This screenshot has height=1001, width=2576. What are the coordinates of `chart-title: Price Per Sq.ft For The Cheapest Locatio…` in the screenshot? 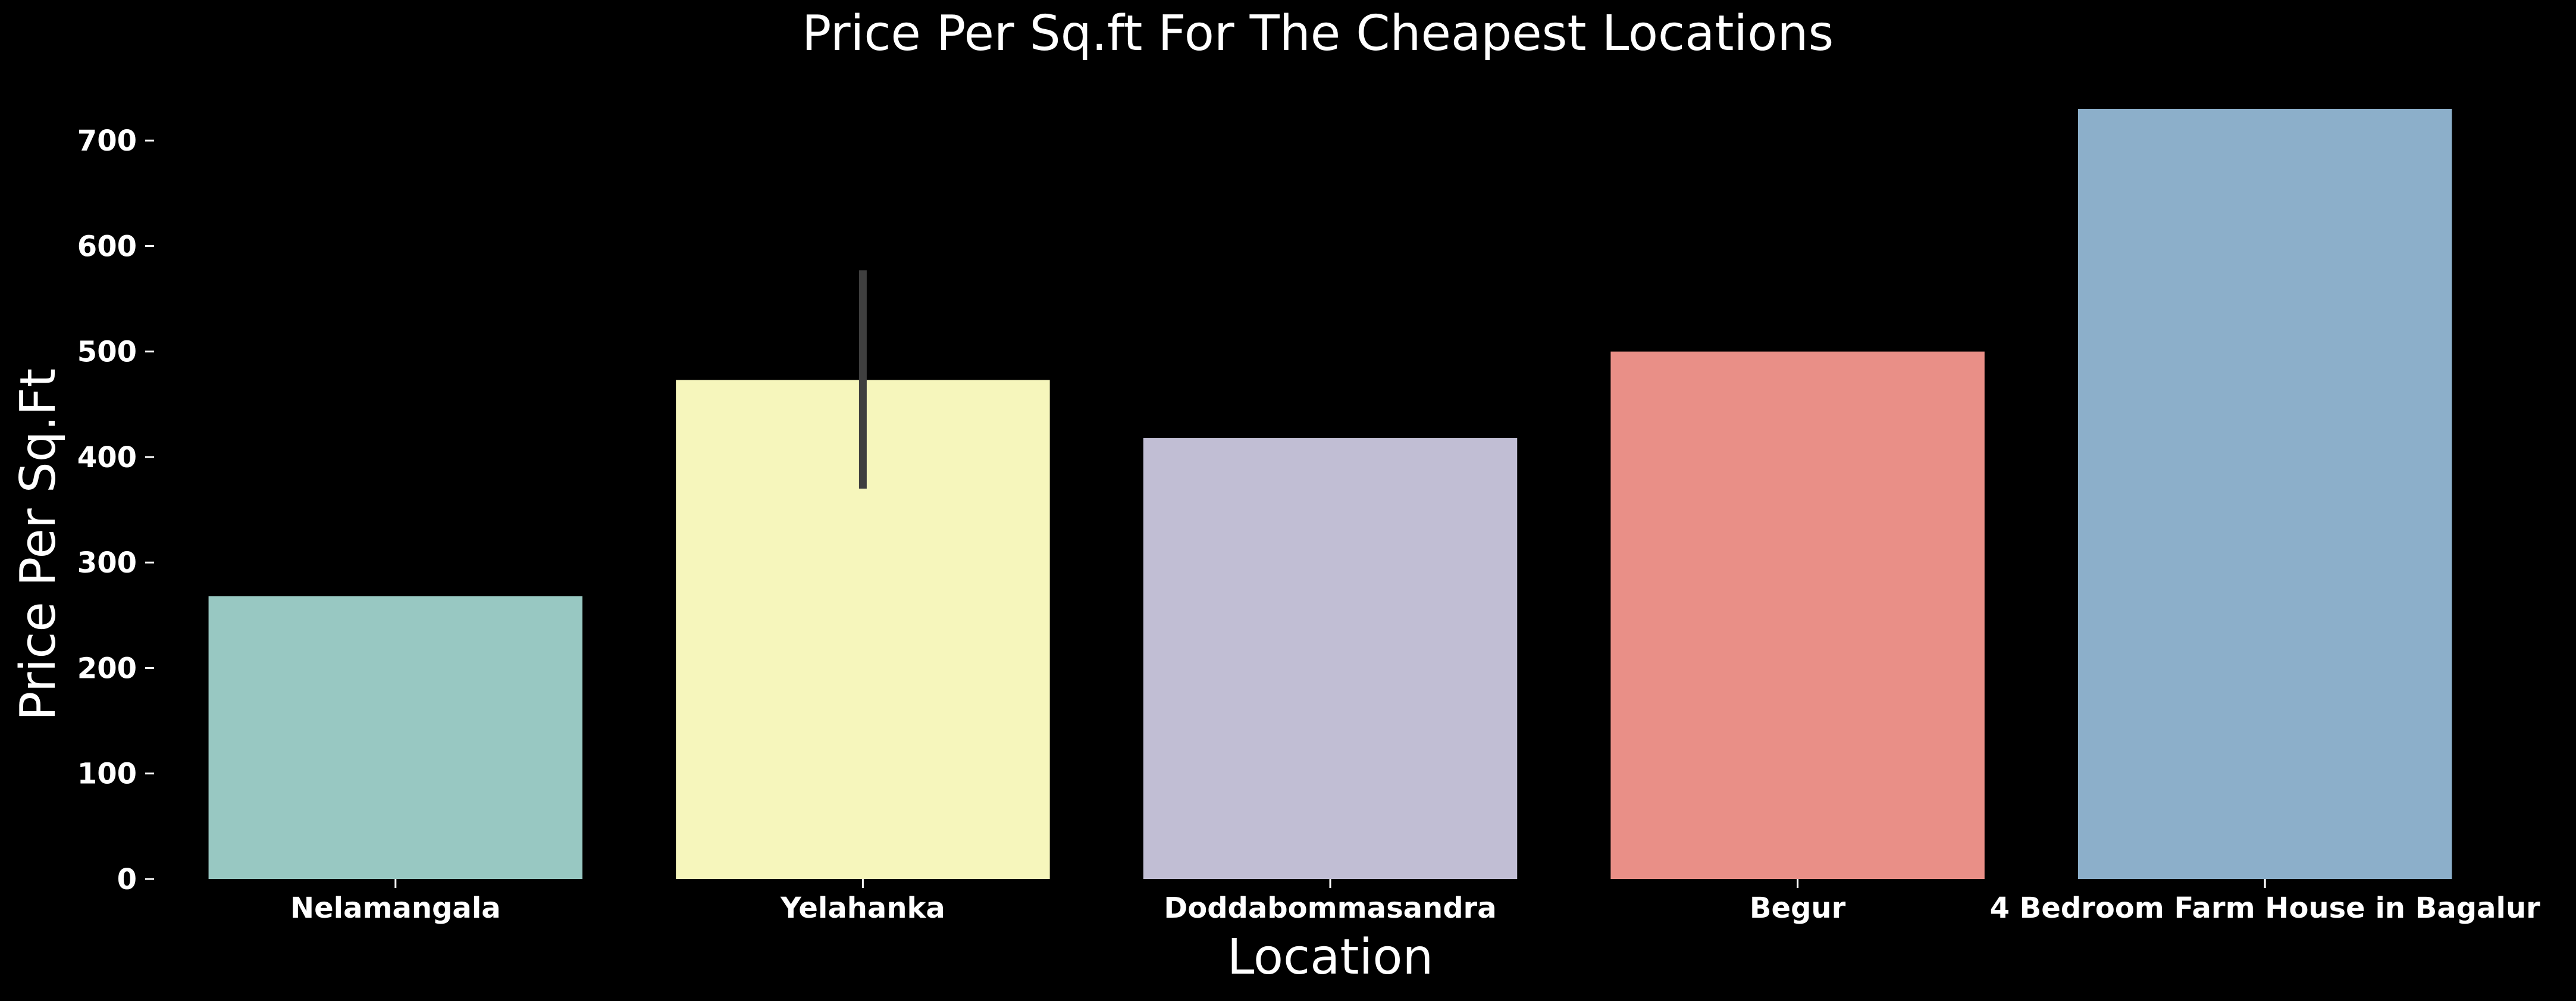 It's located at (1318, 33).